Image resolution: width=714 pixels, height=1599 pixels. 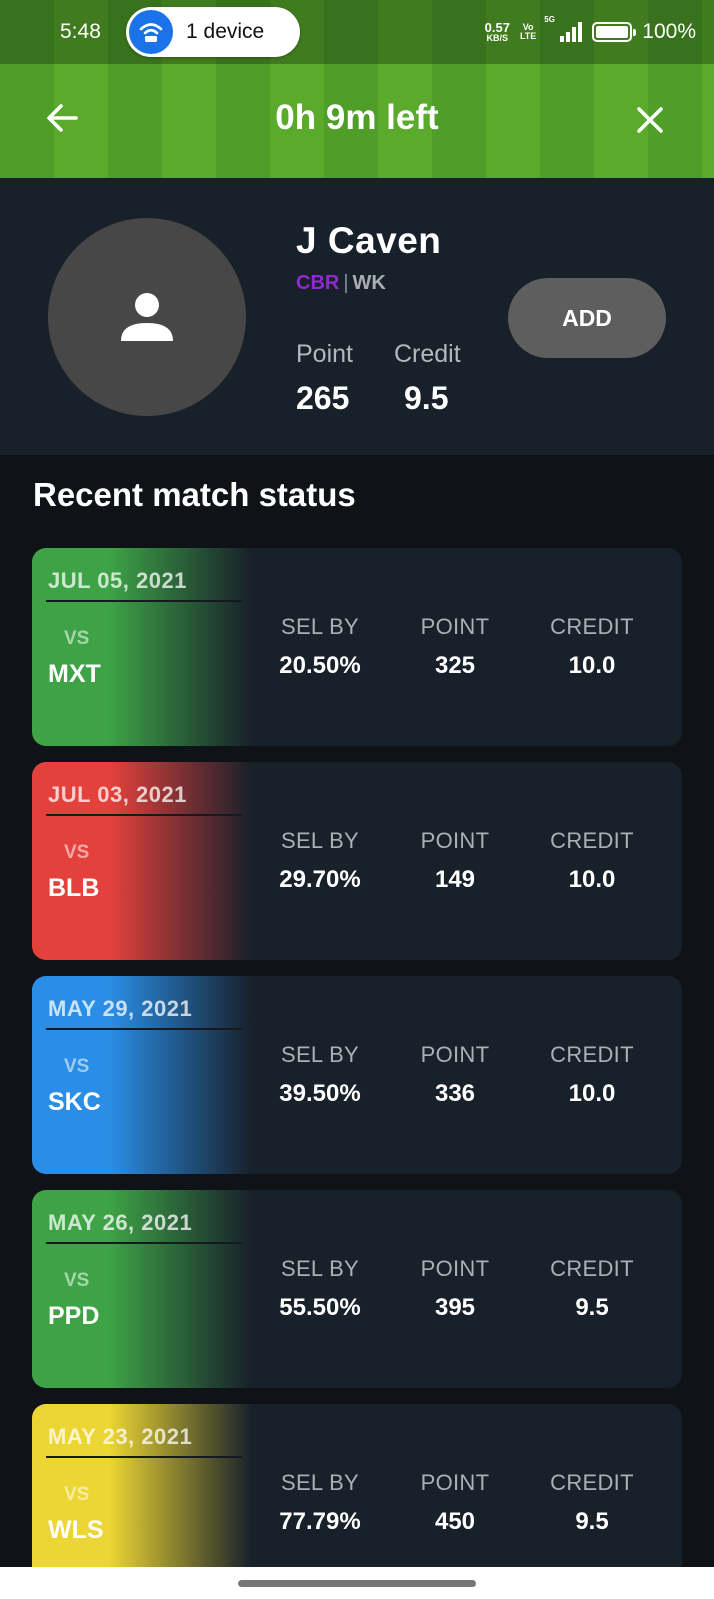 I want to click on match-date: MAY 26, 2021, so click(x=120, y=1222).